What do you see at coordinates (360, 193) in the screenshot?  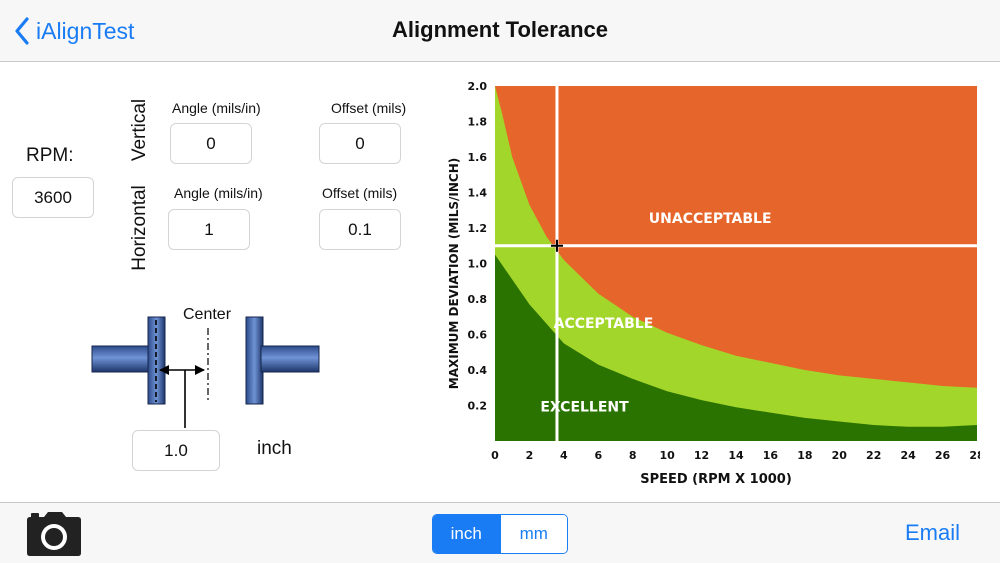 I see `horizontal-offset-label: Offset (mils)` at bounding box center [360, 193].